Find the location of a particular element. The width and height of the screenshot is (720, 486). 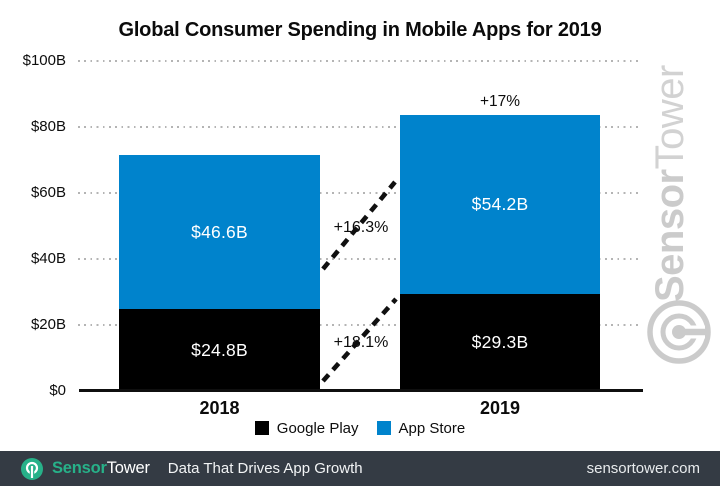

bar-value-label-googleplay-2019: $29.3B is located at coordinates (500, 342).